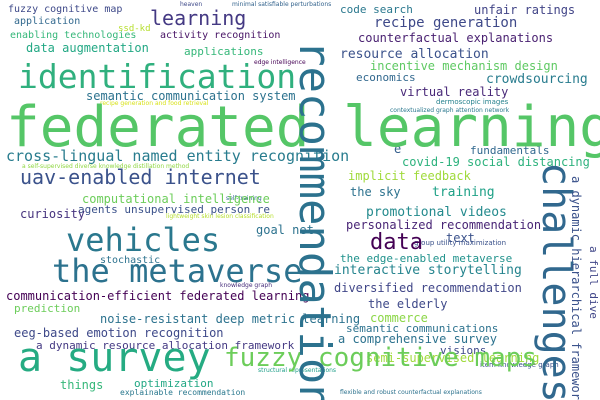  I want to click on word-ssd-kd: ssd-kd, so click(134, 29).